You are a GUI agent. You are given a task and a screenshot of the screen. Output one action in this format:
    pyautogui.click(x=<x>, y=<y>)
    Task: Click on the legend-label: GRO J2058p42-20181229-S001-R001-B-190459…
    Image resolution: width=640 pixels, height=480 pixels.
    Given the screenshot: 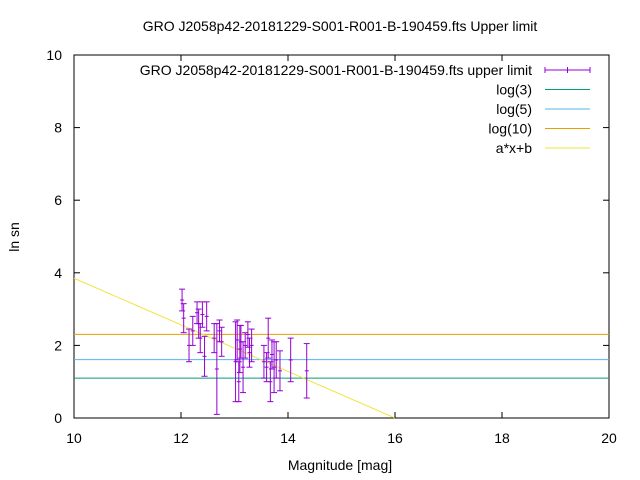 What is the action you would take?
    pyautogui.click(x=336, y=70)
    